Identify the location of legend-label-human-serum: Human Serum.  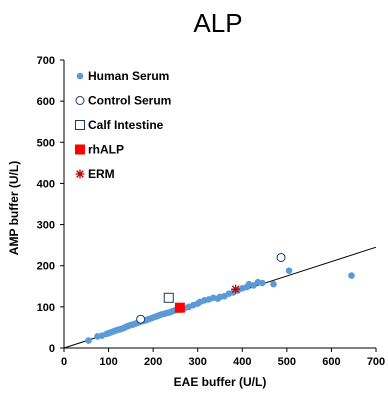
(128, 76).